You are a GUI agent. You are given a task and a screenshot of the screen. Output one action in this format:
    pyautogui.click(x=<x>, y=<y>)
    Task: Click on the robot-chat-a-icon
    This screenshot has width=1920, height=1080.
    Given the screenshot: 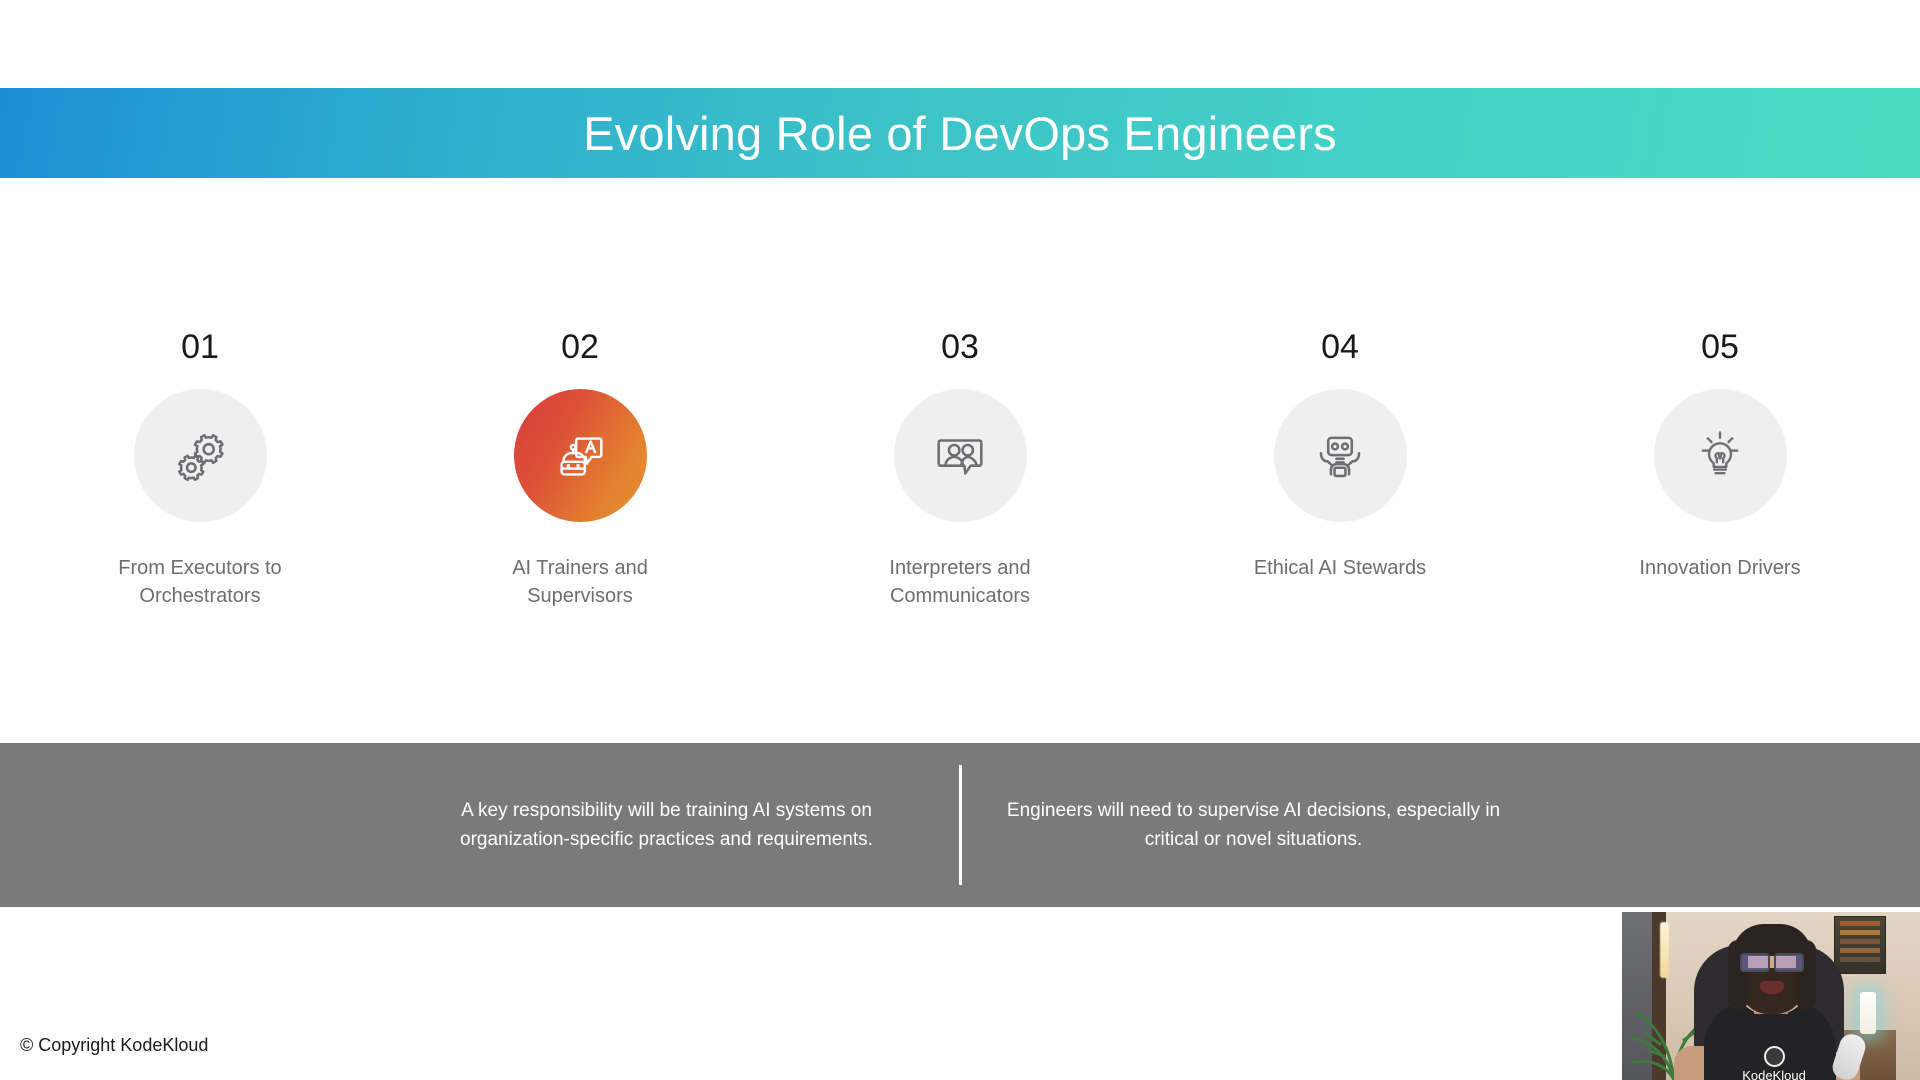 What is the action you would take?
    pyautogui.click(x=580, y=456)
    